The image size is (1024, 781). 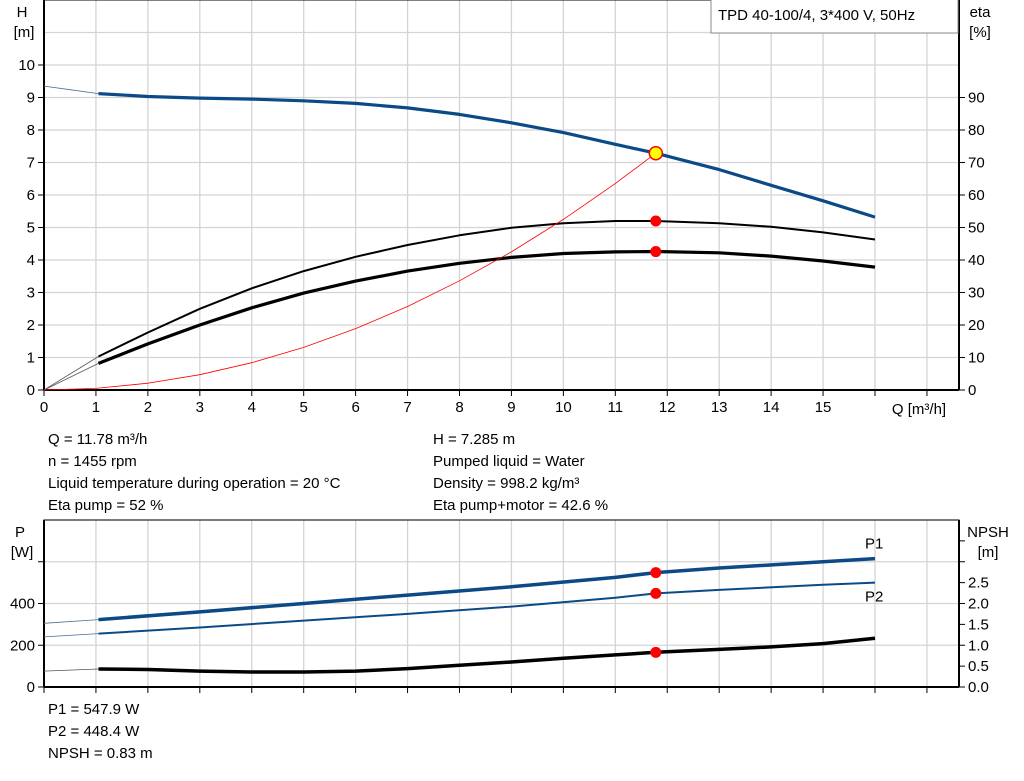 I want to click on x-tick-label: 8, so click(x=459, y=407).